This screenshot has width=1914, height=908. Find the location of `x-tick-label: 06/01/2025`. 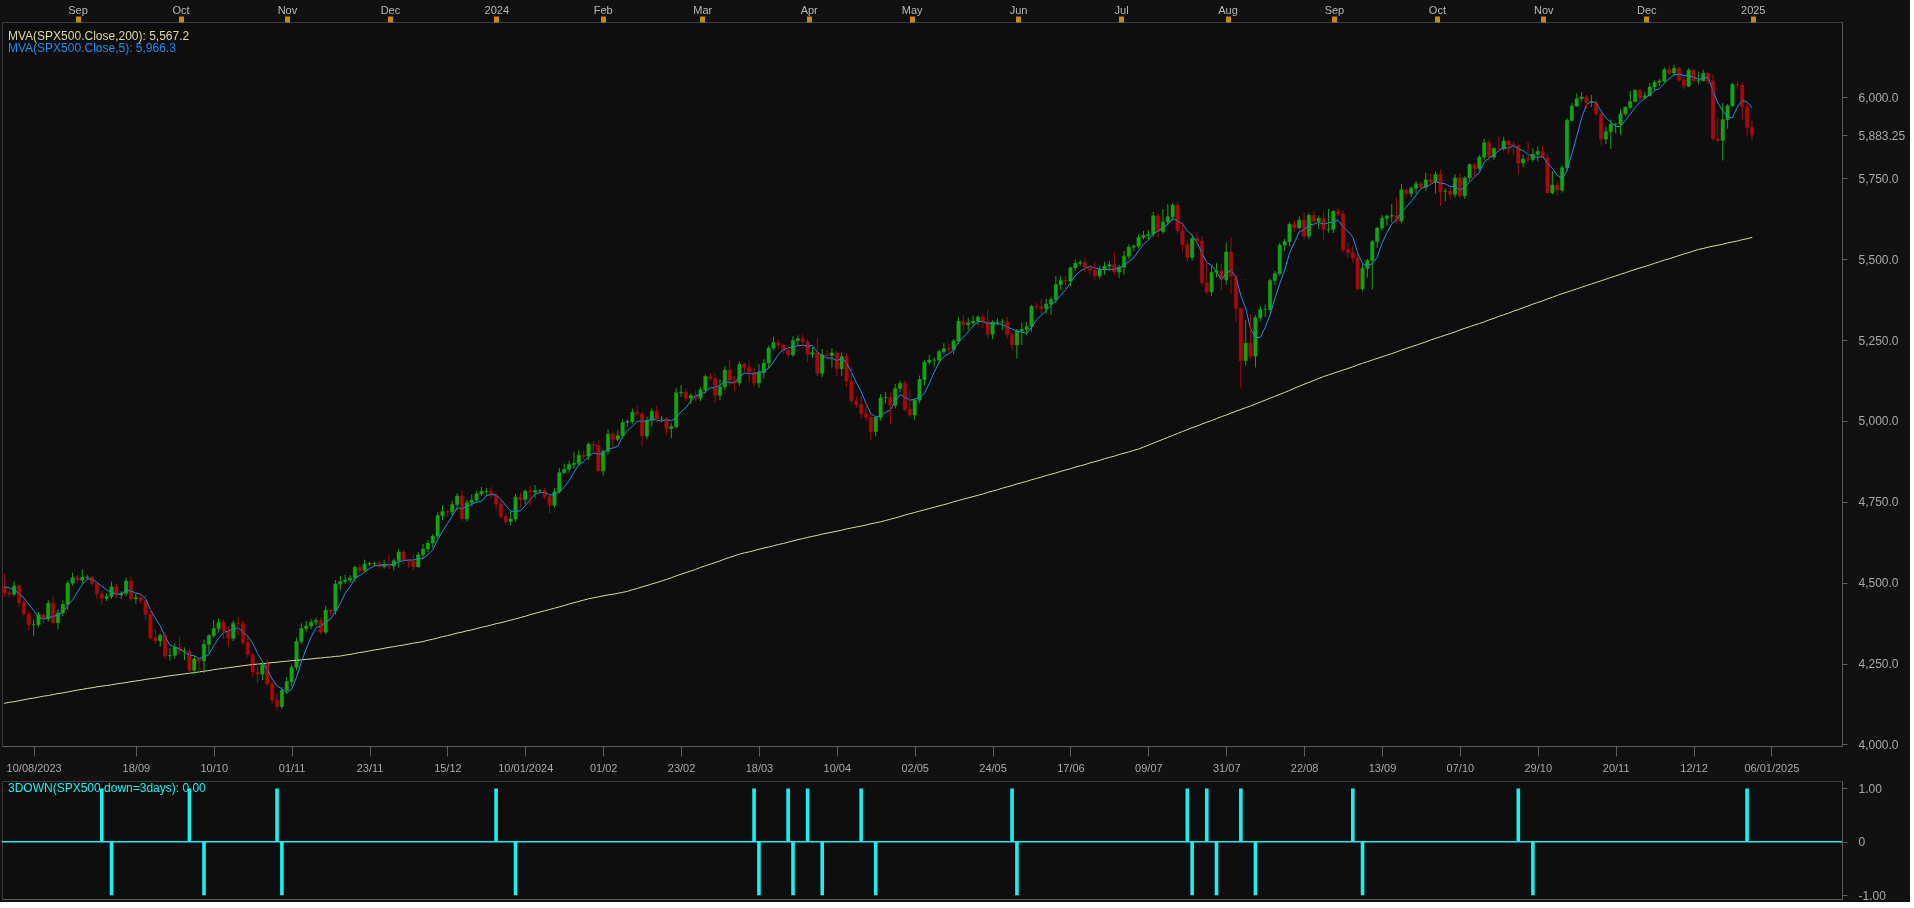

x-tick-label: 06/01/2025 is located at coordinates (1772, 767).